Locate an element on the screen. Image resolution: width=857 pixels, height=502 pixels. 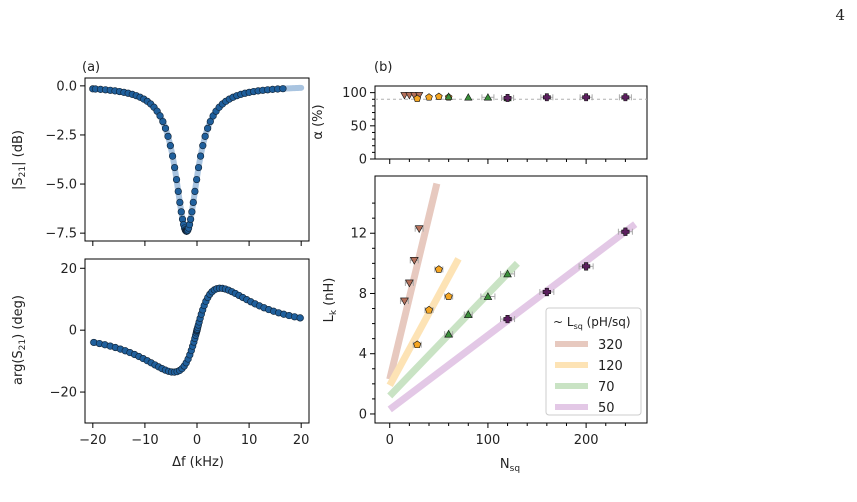
panel-label-a: (a) is located at coordinates (91, 67).